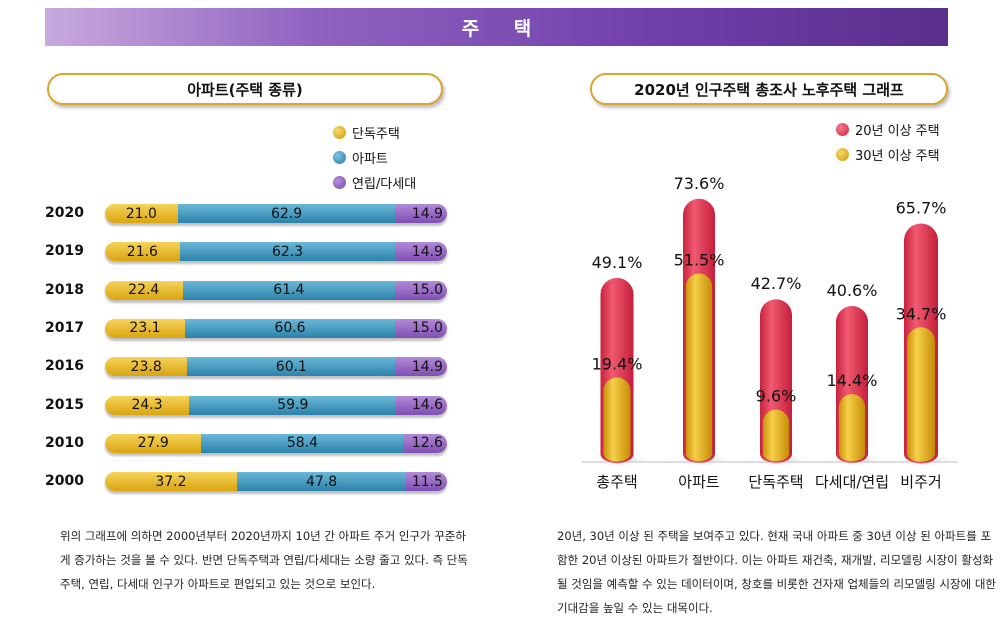 The height and width of the screenshot is (622, 1001). Describe the element at coordinates (503, 28) in the screenshot. I see `banner-title: 주 택` at that location.